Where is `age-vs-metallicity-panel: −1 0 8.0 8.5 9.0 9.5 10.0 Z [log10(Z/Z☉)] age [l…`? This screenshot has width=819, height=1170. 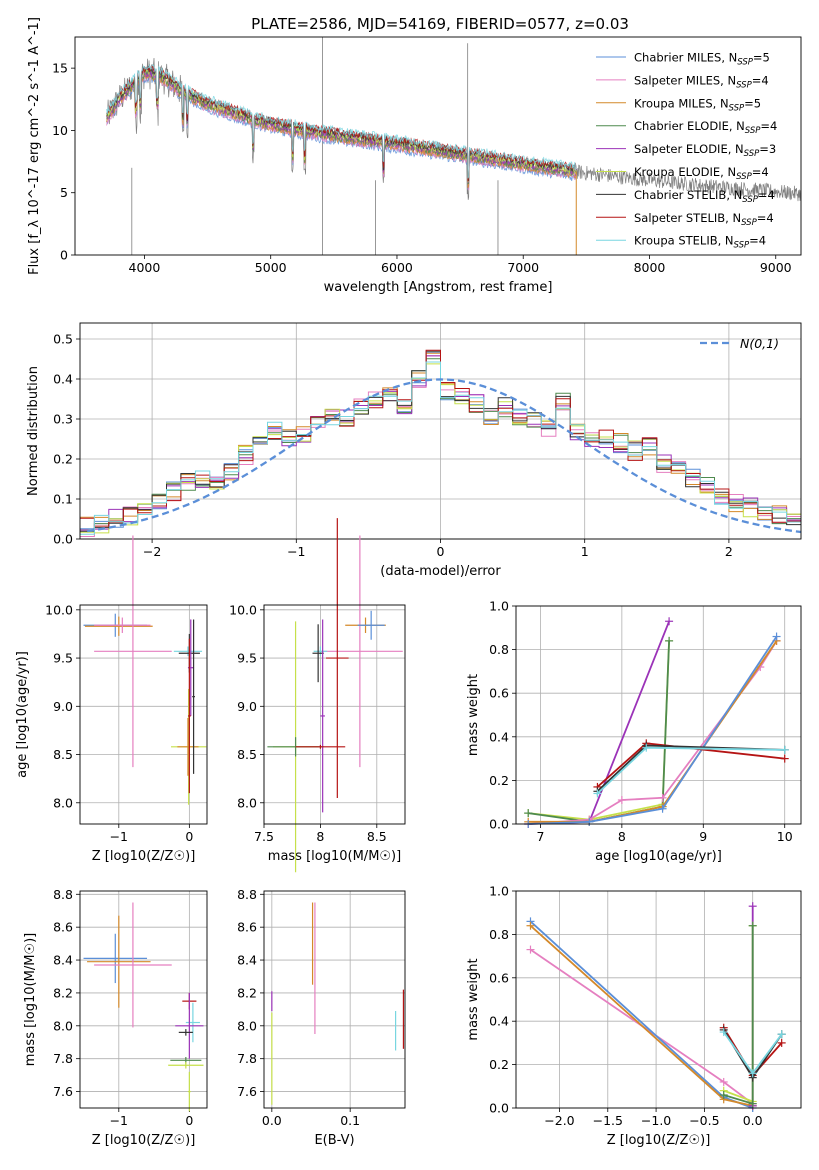 age-vs-metallicity-panel: −1 0 8.0 8.5 9.0 9.5 10.0 Z [log10(Z/Z☉)] age [l… is located at coordinates (111, 699).